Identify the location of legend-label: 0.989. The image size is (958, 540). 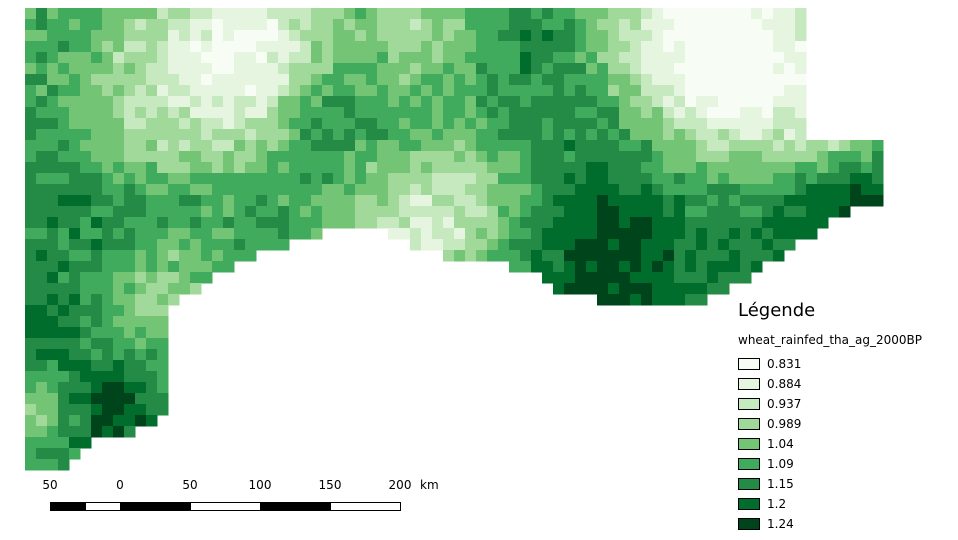
(784, 424).